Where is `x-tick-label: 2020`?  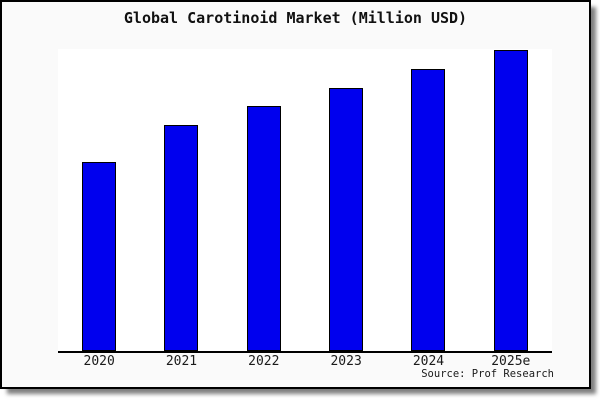 x-tick-label: 2020 is located at coordinates (99, 361).